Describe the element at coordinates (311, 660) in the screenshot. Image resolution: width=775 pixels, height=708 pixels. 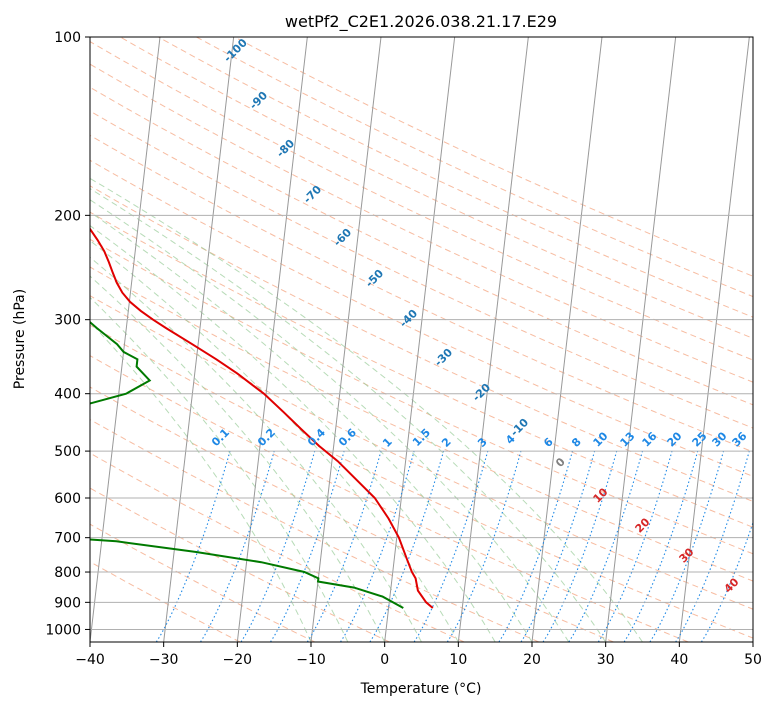
I see `x-tick-label: −10` at that location.